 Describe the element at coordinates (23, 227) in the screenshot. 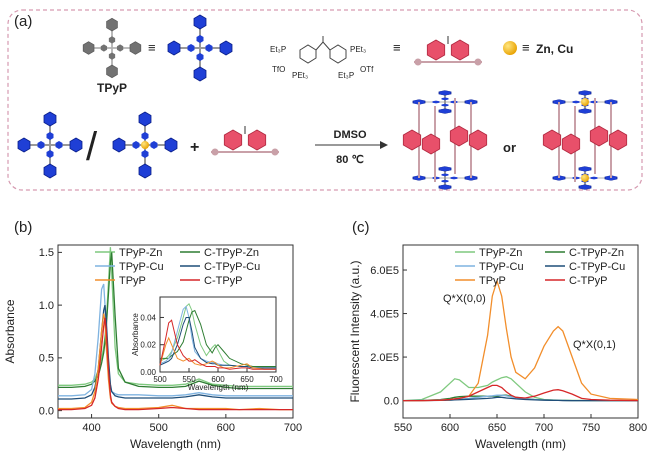

I see `panel-label: (b)` at that location.